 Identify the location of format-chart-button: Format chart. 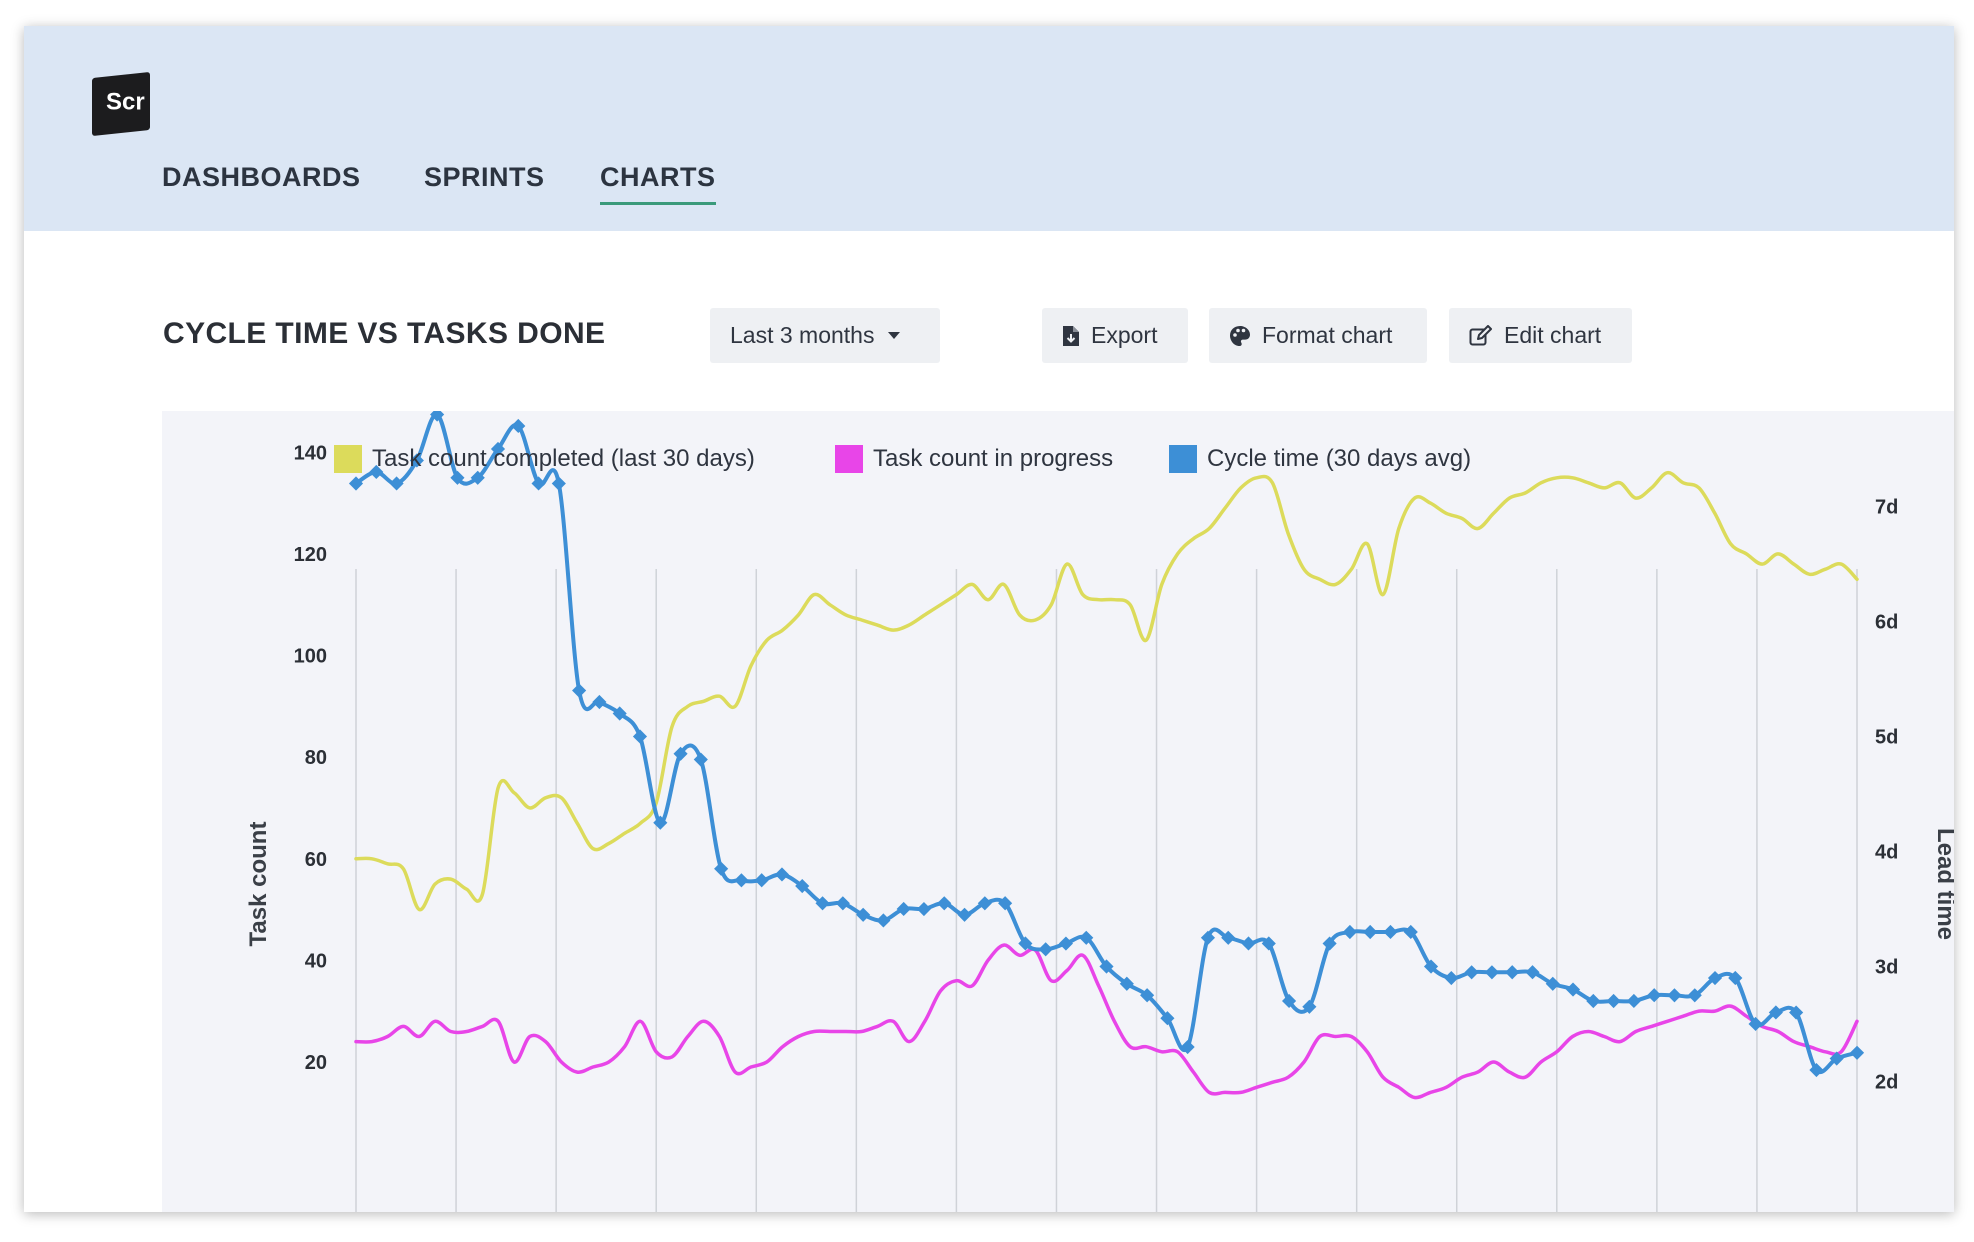
(1318, 335).